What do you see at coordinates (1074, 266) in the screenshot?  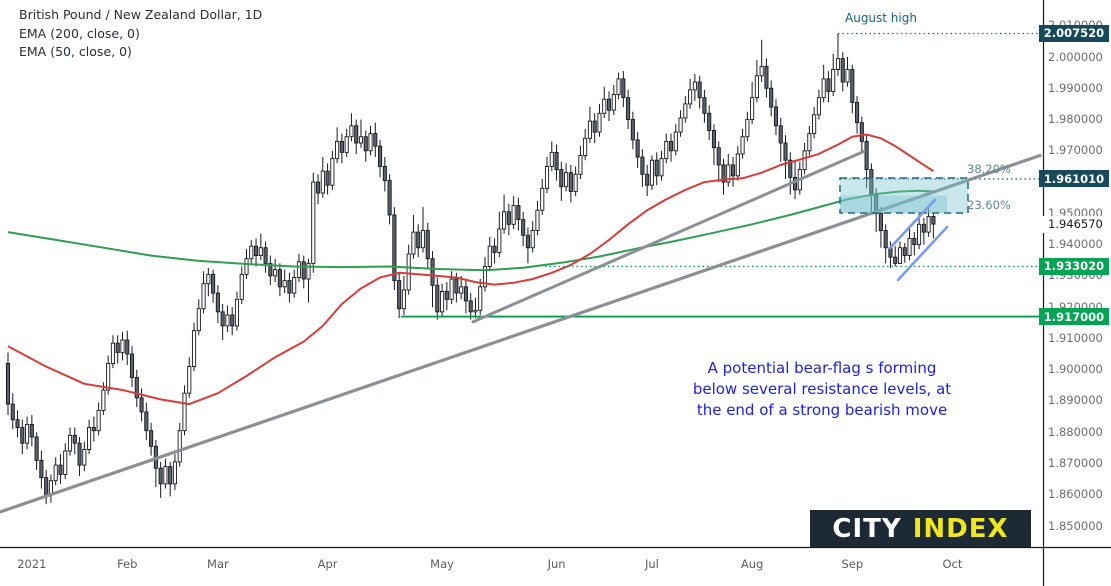 I see `price-badge: 1.933020` at bounding box center [1074, 266].